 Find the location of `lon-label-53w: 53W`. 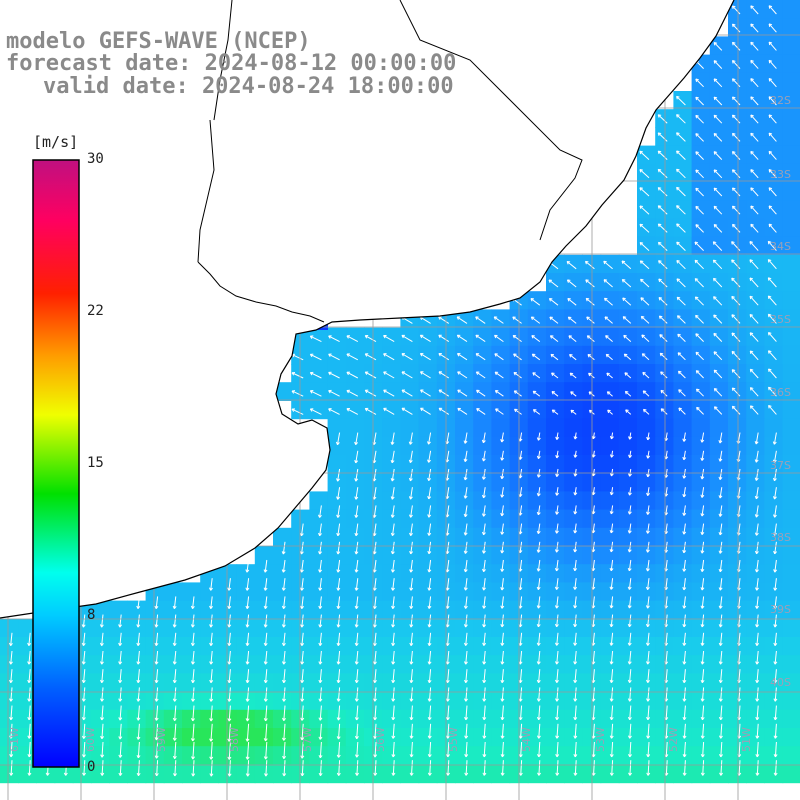

lon-label-53w: 53W is located at coordinates (600, 739).